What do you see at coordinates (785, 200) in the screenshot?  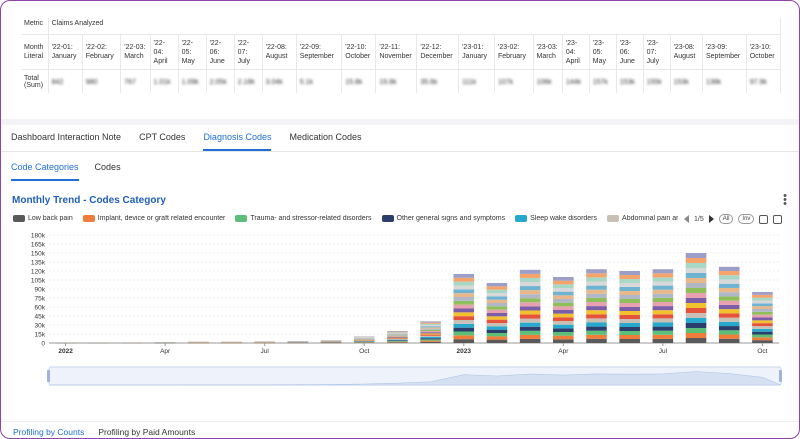 I see `more-options-icon: • • •` at bounding box center [785, 200].